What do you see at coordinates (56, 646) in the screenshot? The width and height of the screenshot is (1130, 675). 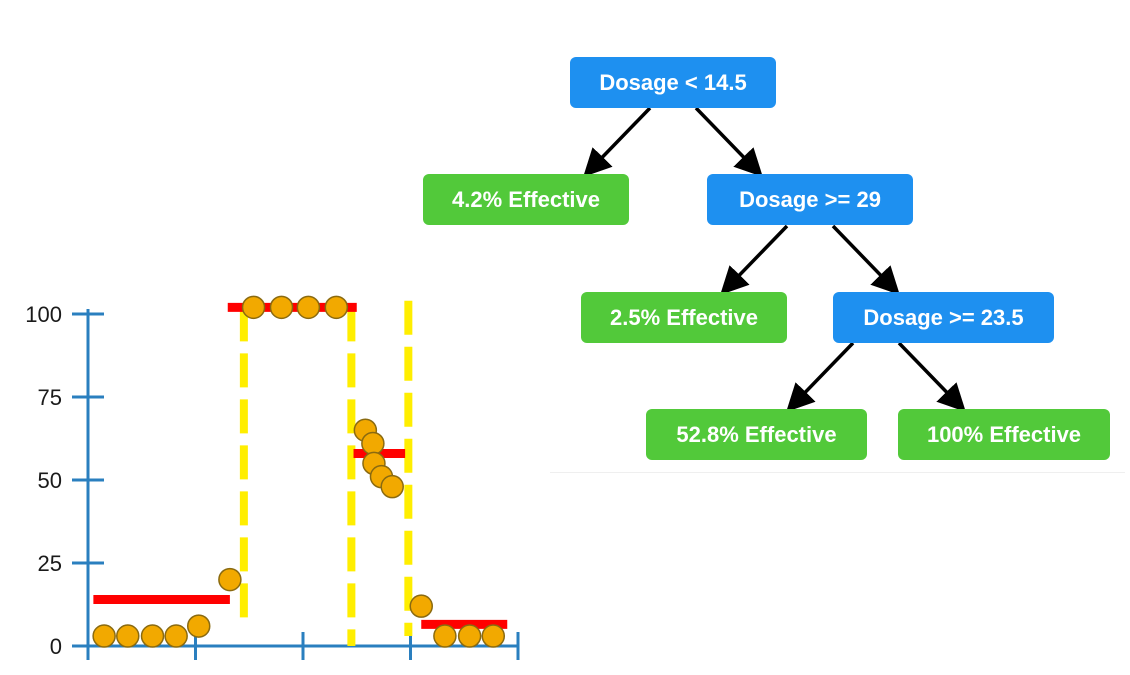 I see `y-tick-label: 0` at bounding box center [56, 646].